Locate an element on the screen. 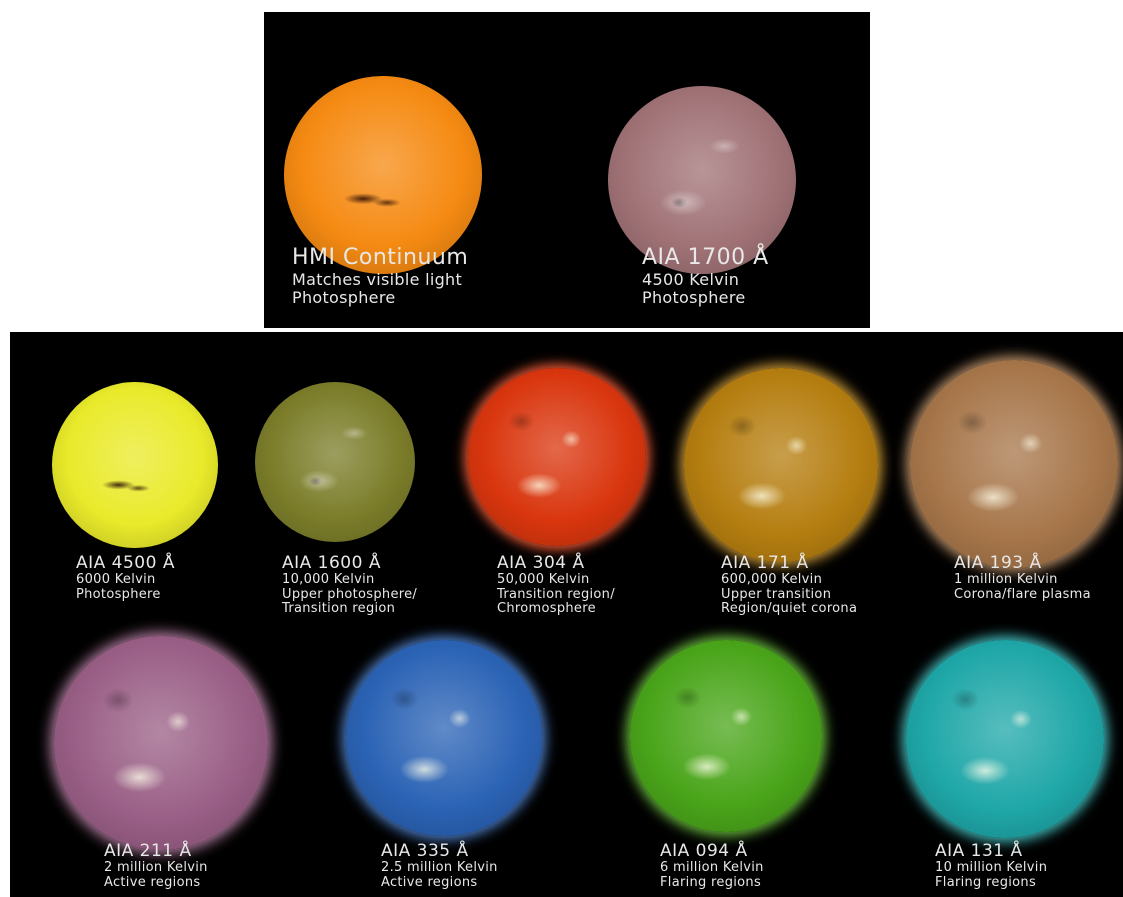  sun-caption-line: Matches visible light is located at coordinates (380, 280).